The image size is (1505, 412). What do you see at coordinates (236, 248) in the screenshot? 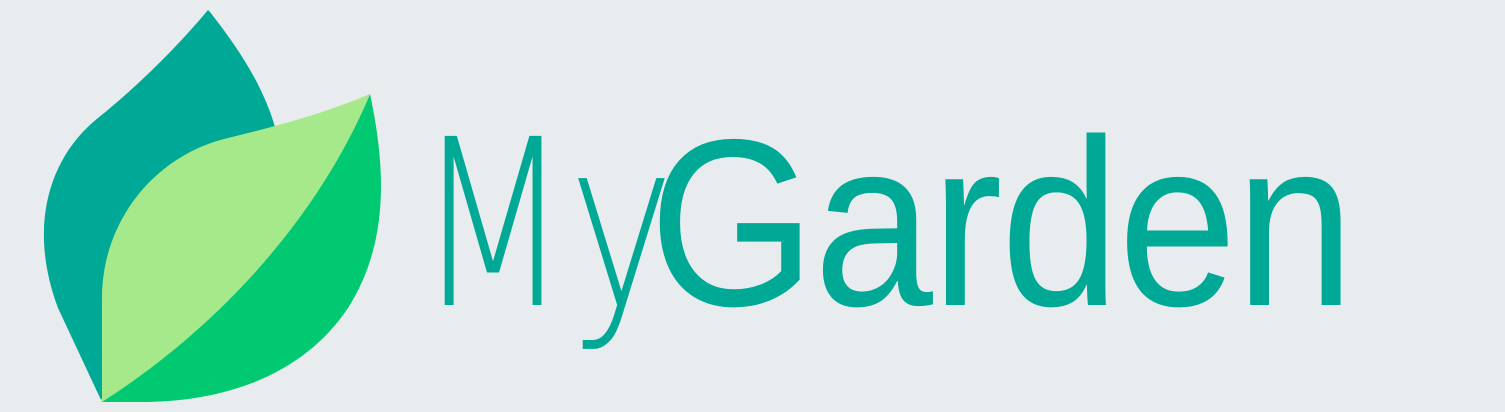
I see `front-leaf-left` at bounding box center [236, 248].